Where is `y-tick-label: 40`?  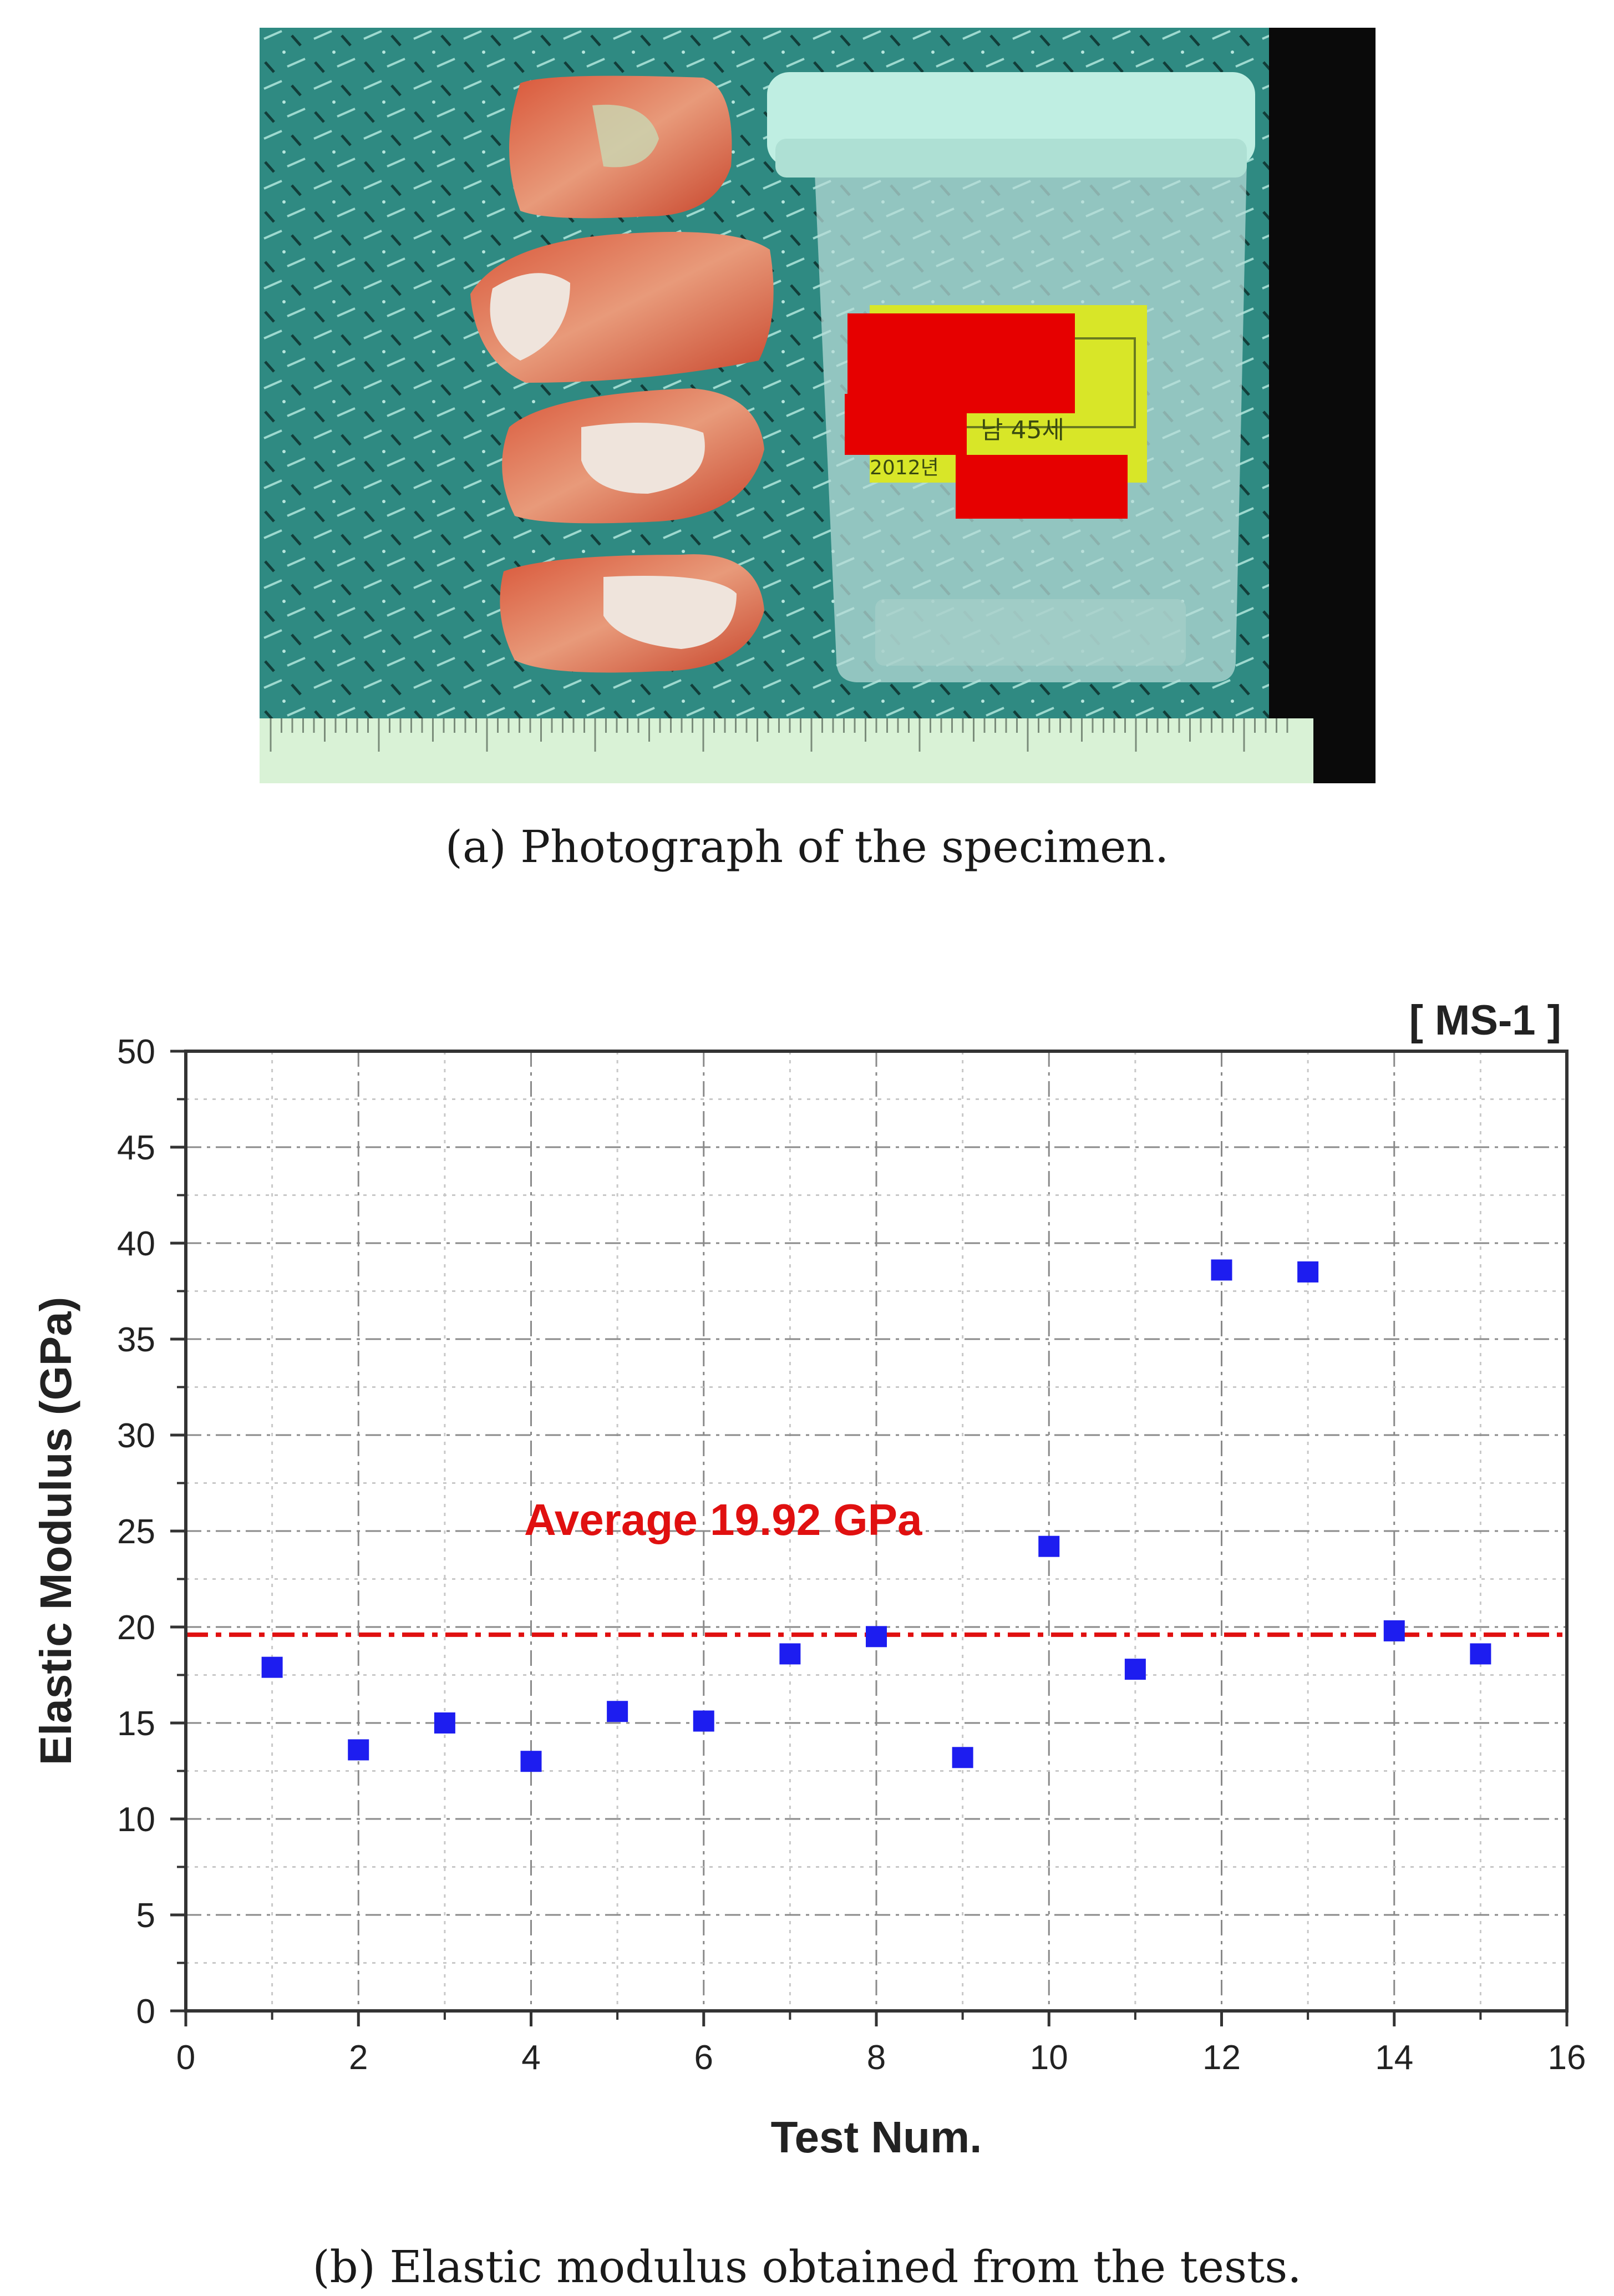 y-tick-label: 40 is located at coordinates (136, 1244).